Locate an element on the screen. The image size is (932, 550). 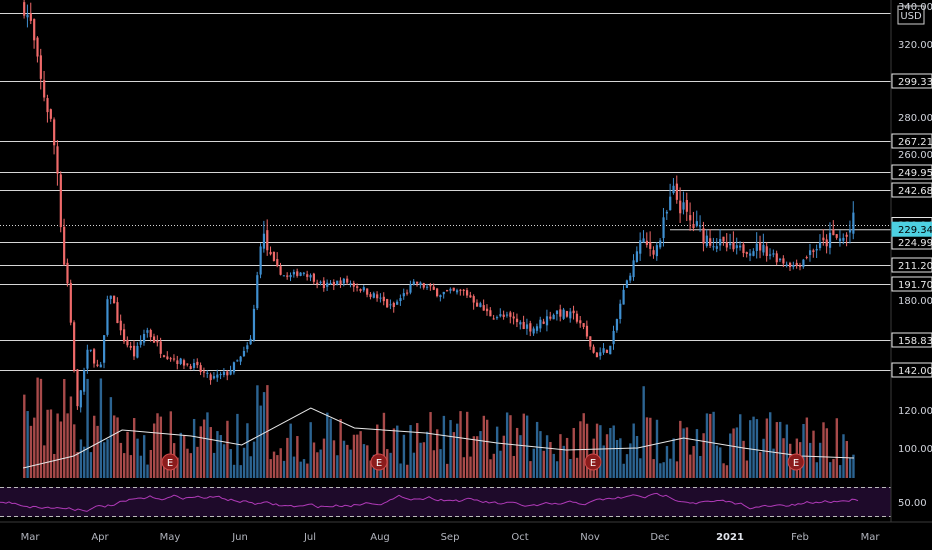
time-axis: Mar Apr May Jun Jul Aug Sep Oct Nov Dec 2021 Feb Mar is located at coordinates (466, 532).